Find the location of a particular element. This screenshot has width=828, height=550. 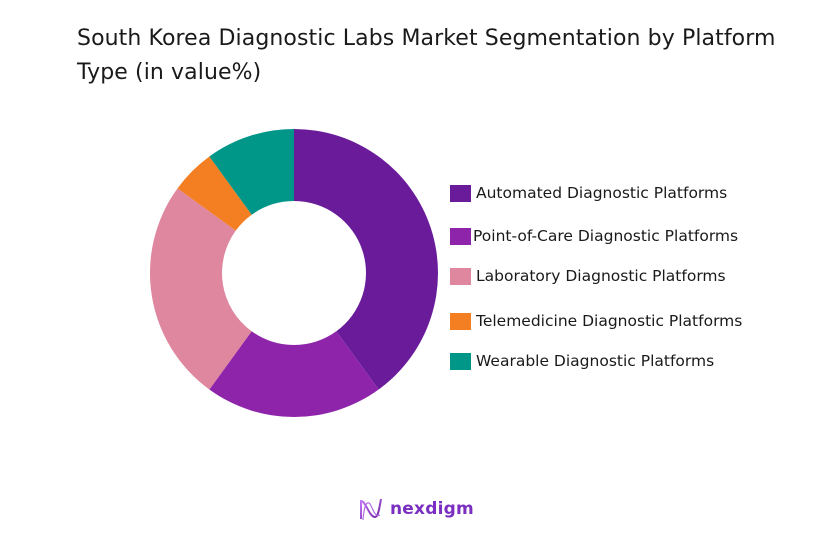

donut-slice-laboratory-diagnostic-platforms is located at coordinates (200, 289).